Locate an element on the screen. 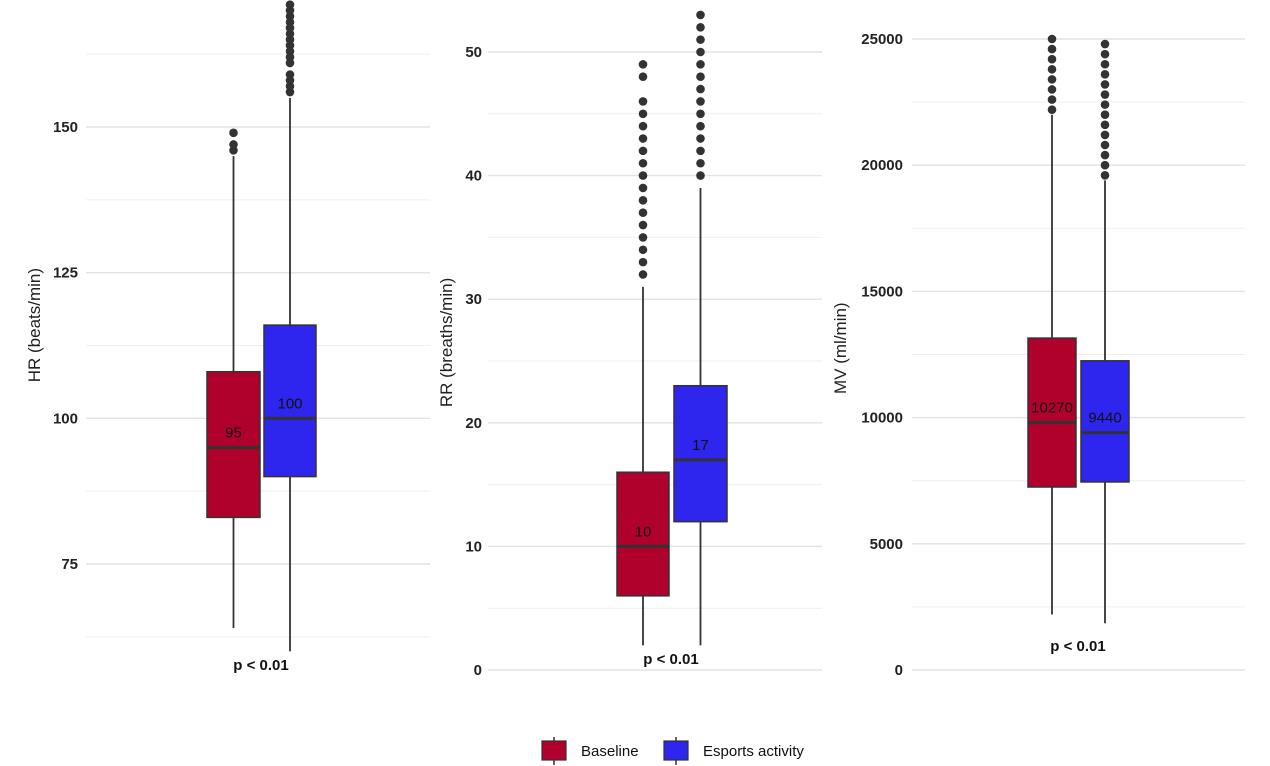  box-baseline: 10 is located at coordinates (643, 353).